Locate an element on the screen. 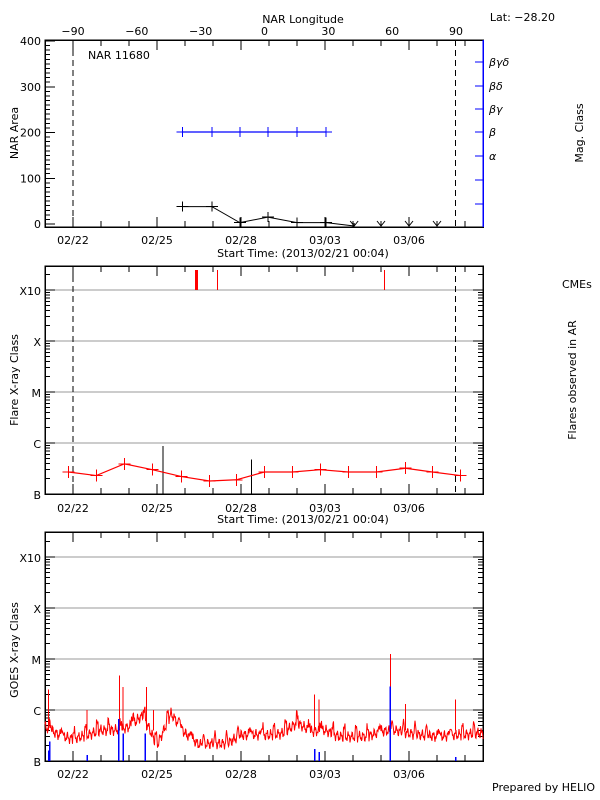 This screenshot has height=800, width=600. prepared-by-label: Prepared by HELIO is located at coordinates (543, 787).